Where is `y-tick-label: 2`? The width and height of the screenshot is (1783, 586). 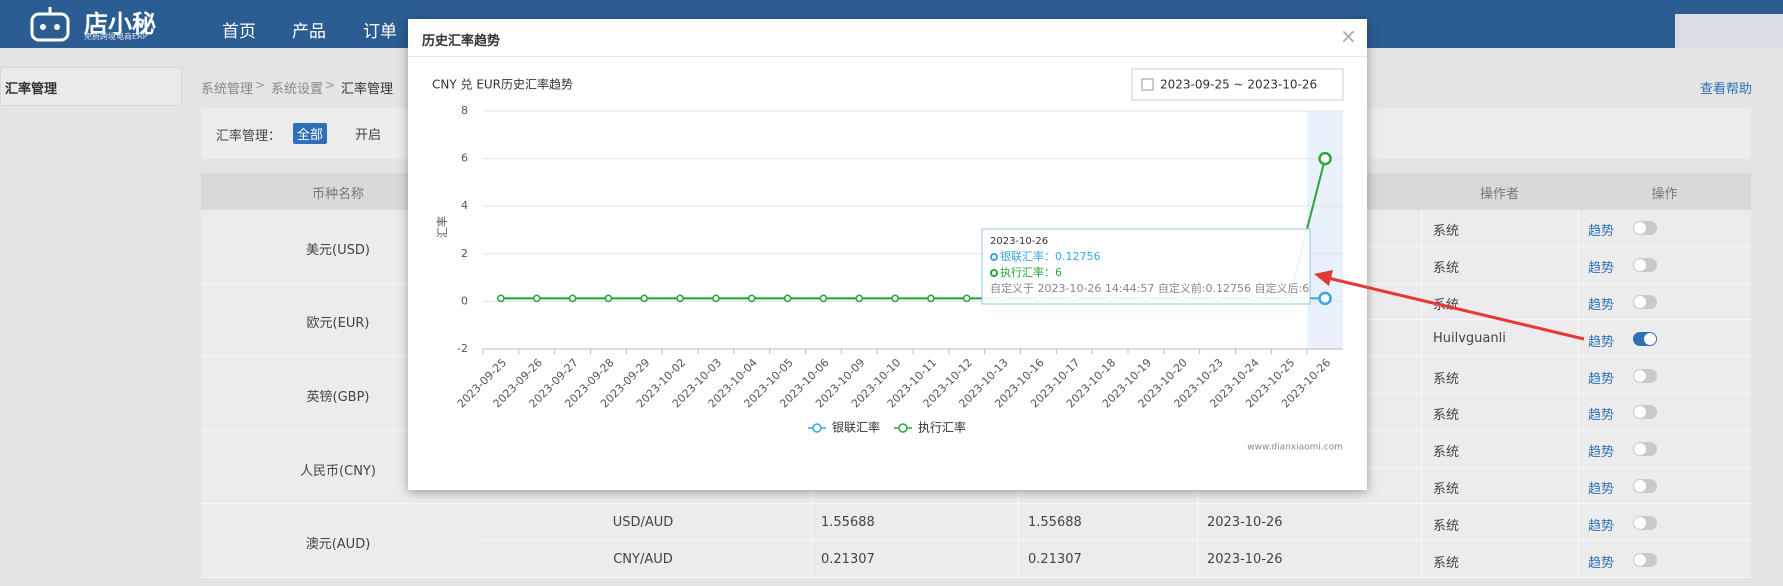 y-tick-label: 2 is located at coordinates (464, 253).